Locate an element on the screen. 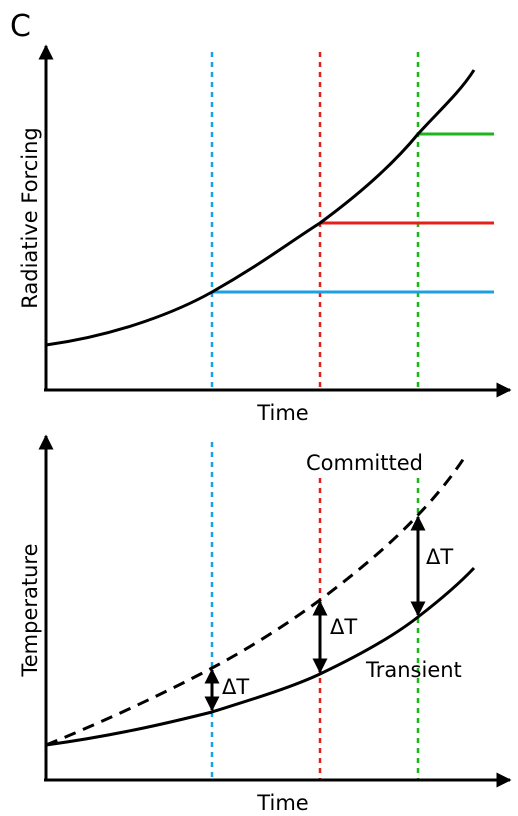 This screenshot has height=816, width=518. bottom-y-axis-label: Temperature is located at coordinates (30, 610).